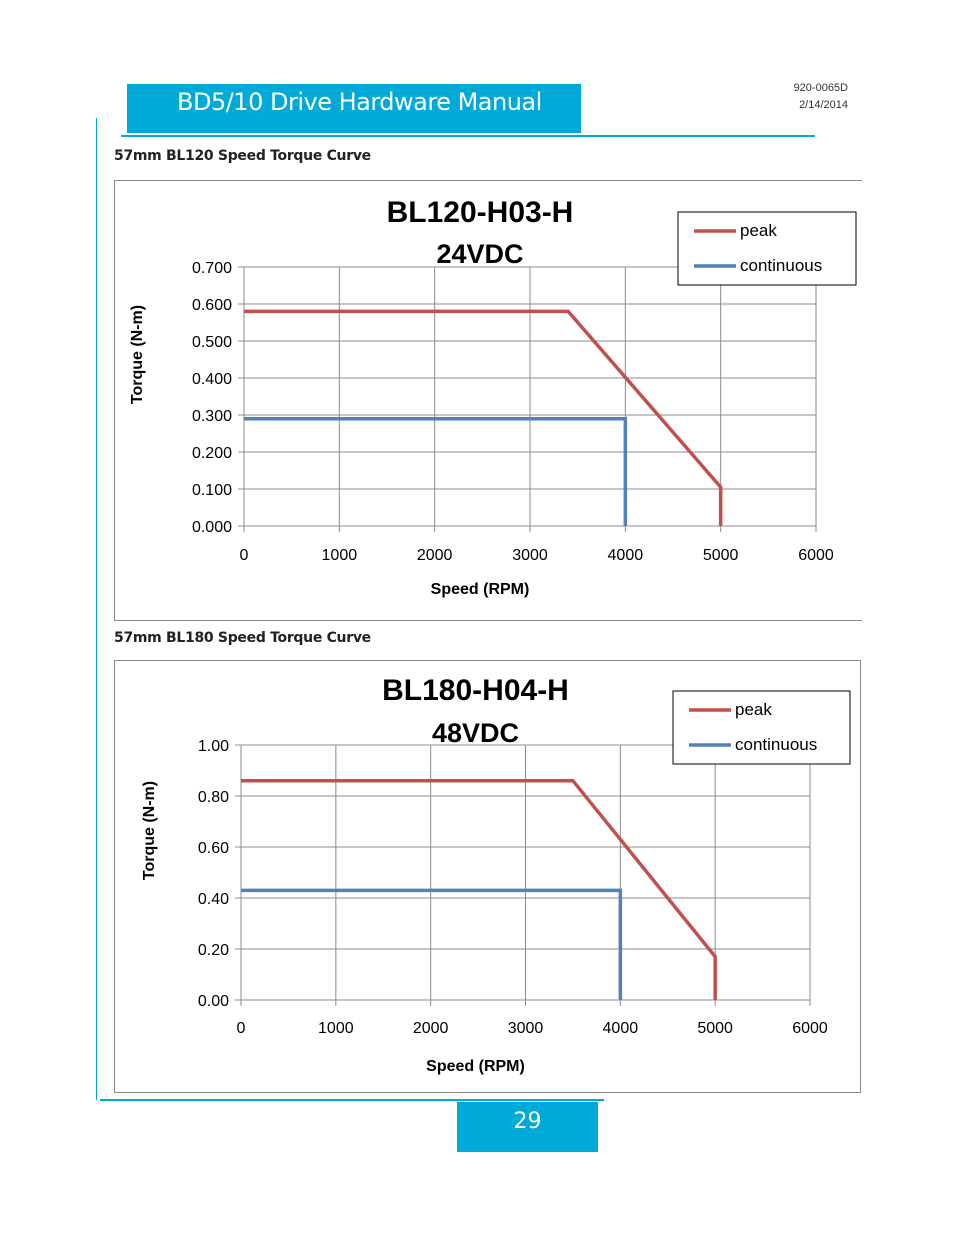 The width and height of the screenshot is (954, 1235). Describe the element at coordinates (212, 268) in the screenshot. I see `y-tick-label: 0.700` at that location.